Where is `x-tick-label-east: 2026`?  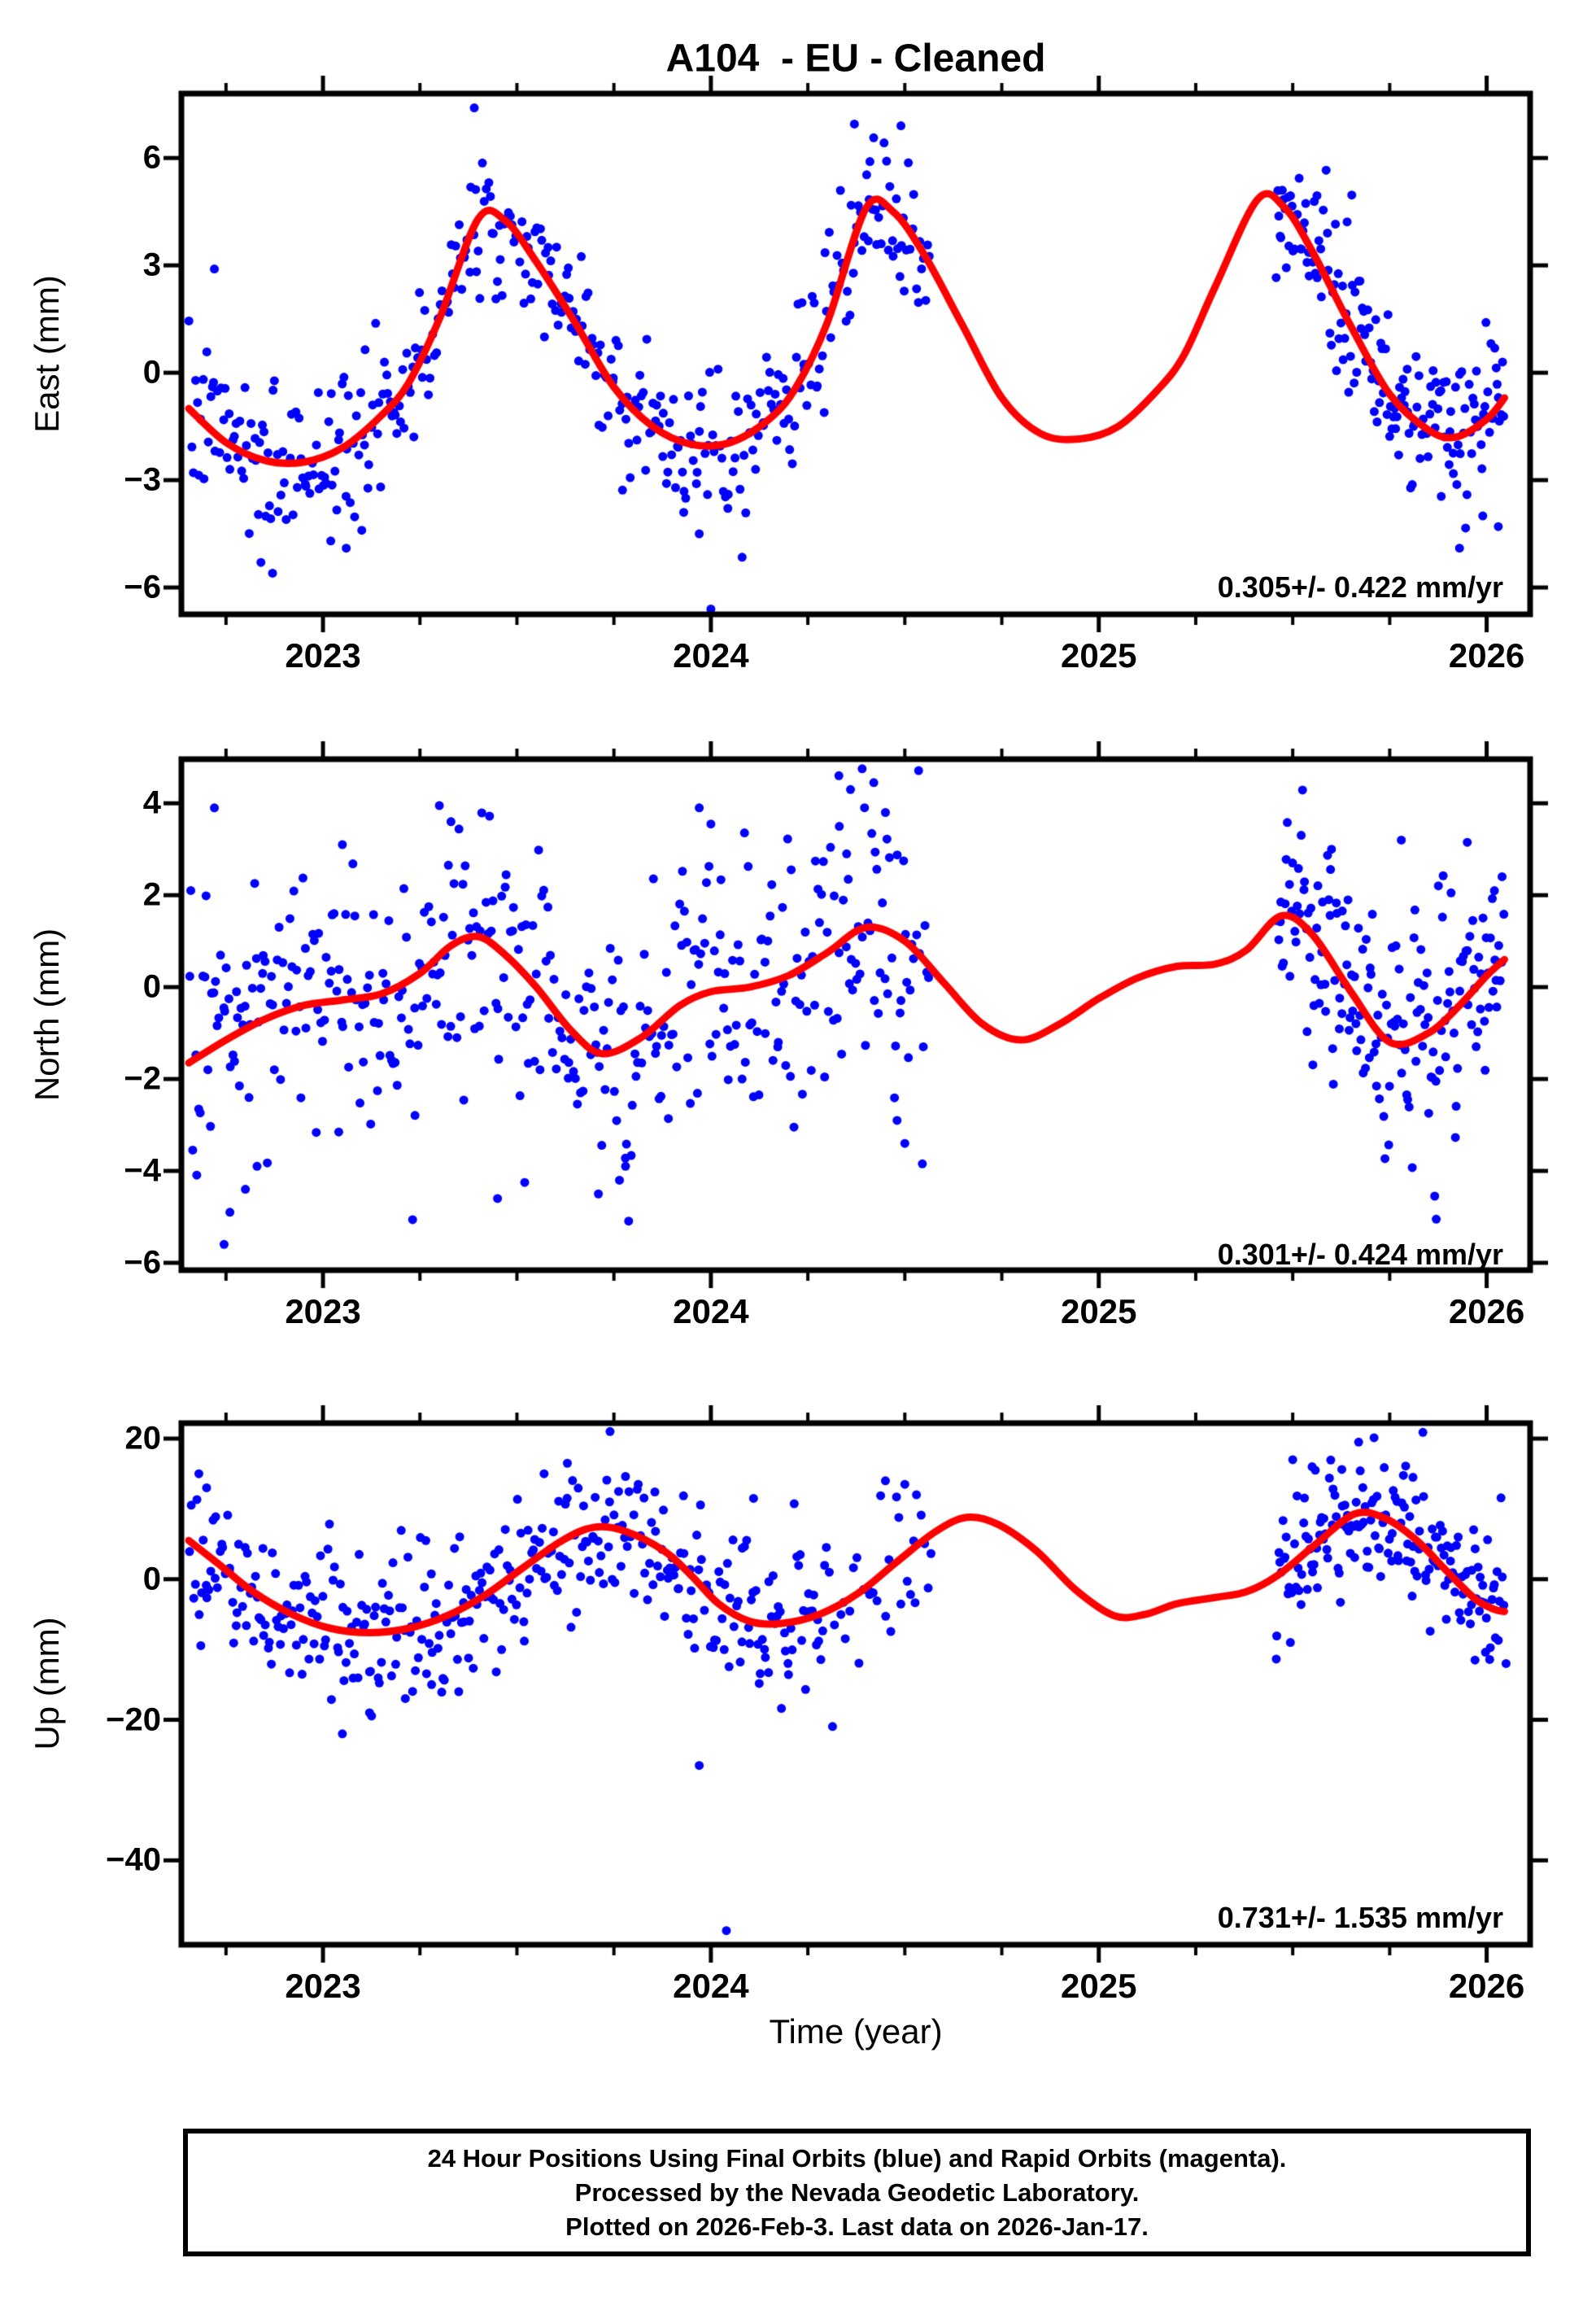
x-tick-label-east: 2026 is located at coordinates (1486, 655).